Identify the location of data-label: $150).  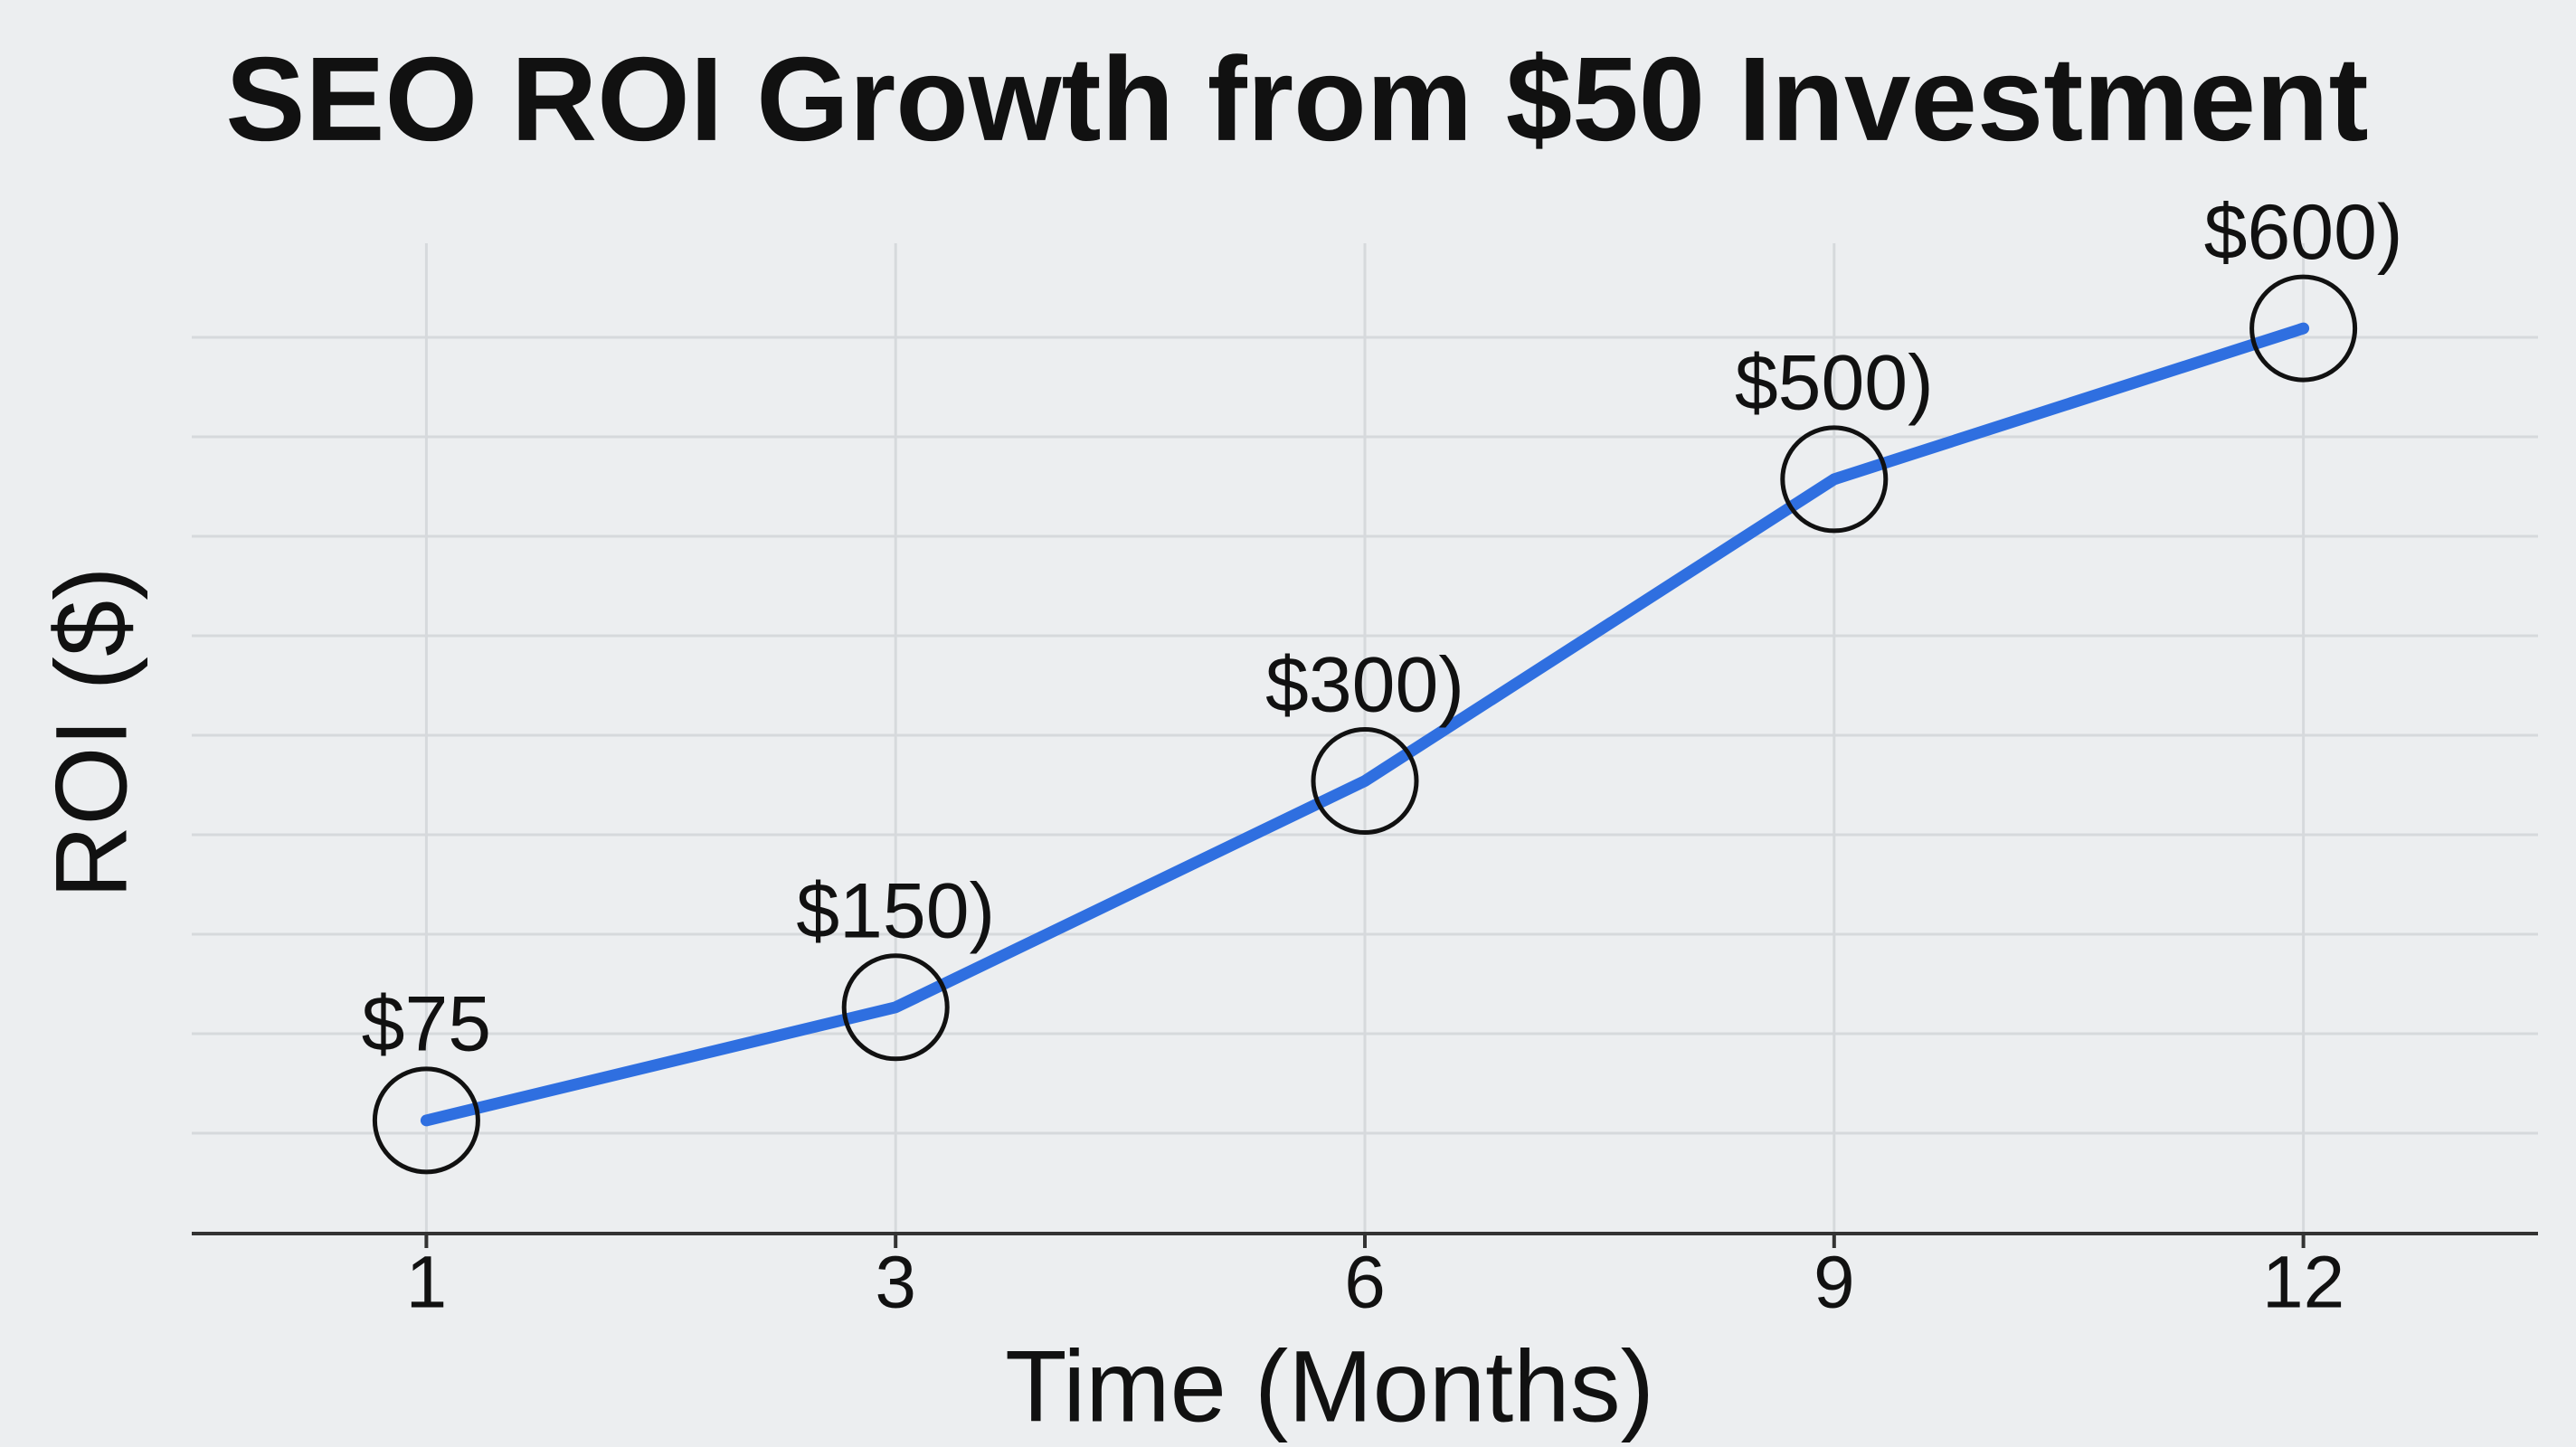
(896, 910).